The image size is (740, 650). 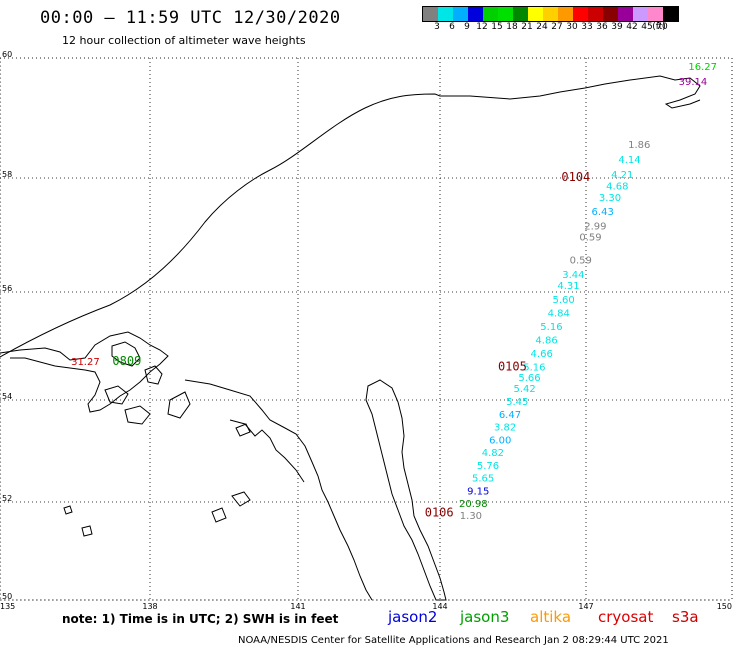 What do you see at coordinates (7, 54) in the screenshot?
I see `lat-tick-label: 60` at bounding box center [7, 54].